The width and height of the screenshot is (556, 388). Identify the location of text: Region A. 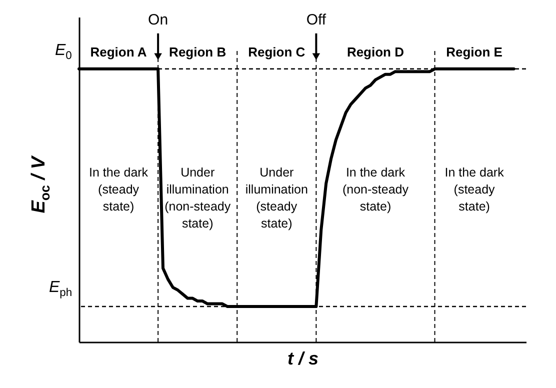
(119, 52).